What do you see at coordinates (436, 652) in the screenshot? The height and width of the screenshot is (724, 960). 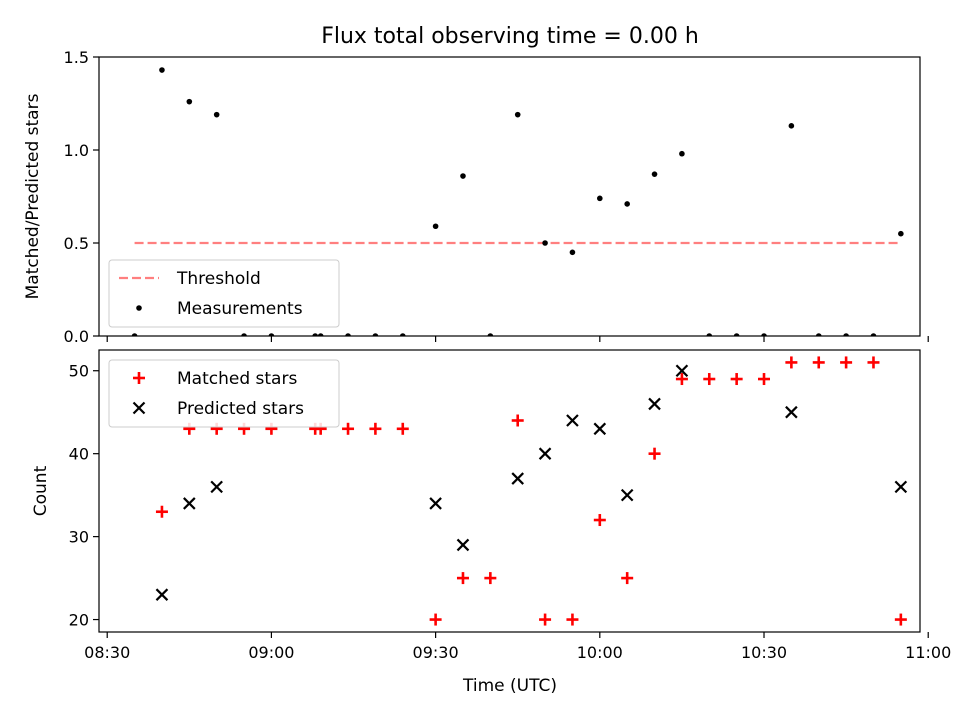 I see `x-tick-label: 09:30` at bounding box center [436, 652].